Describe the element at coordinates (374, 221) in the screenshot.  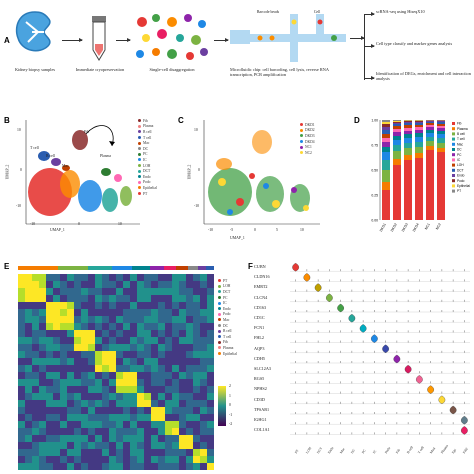
I see `panel-d-ytick: 0.00` at that location.